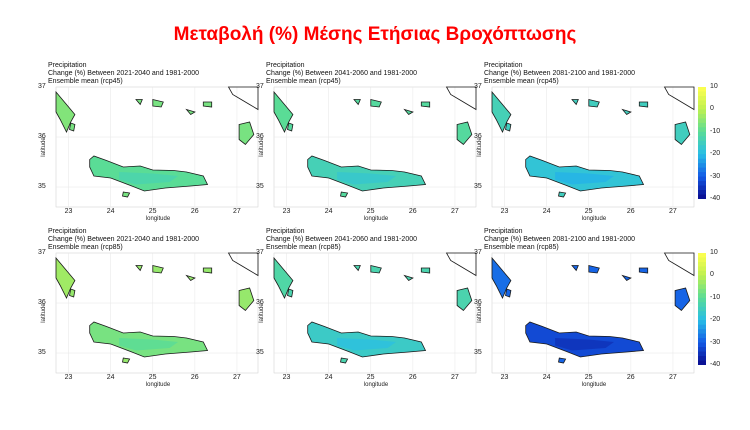 The image size is (750, 430). Describe the element at coordinates (715, 198) in the screenshot. I see `colorbar-tick-label: -40` at that location.